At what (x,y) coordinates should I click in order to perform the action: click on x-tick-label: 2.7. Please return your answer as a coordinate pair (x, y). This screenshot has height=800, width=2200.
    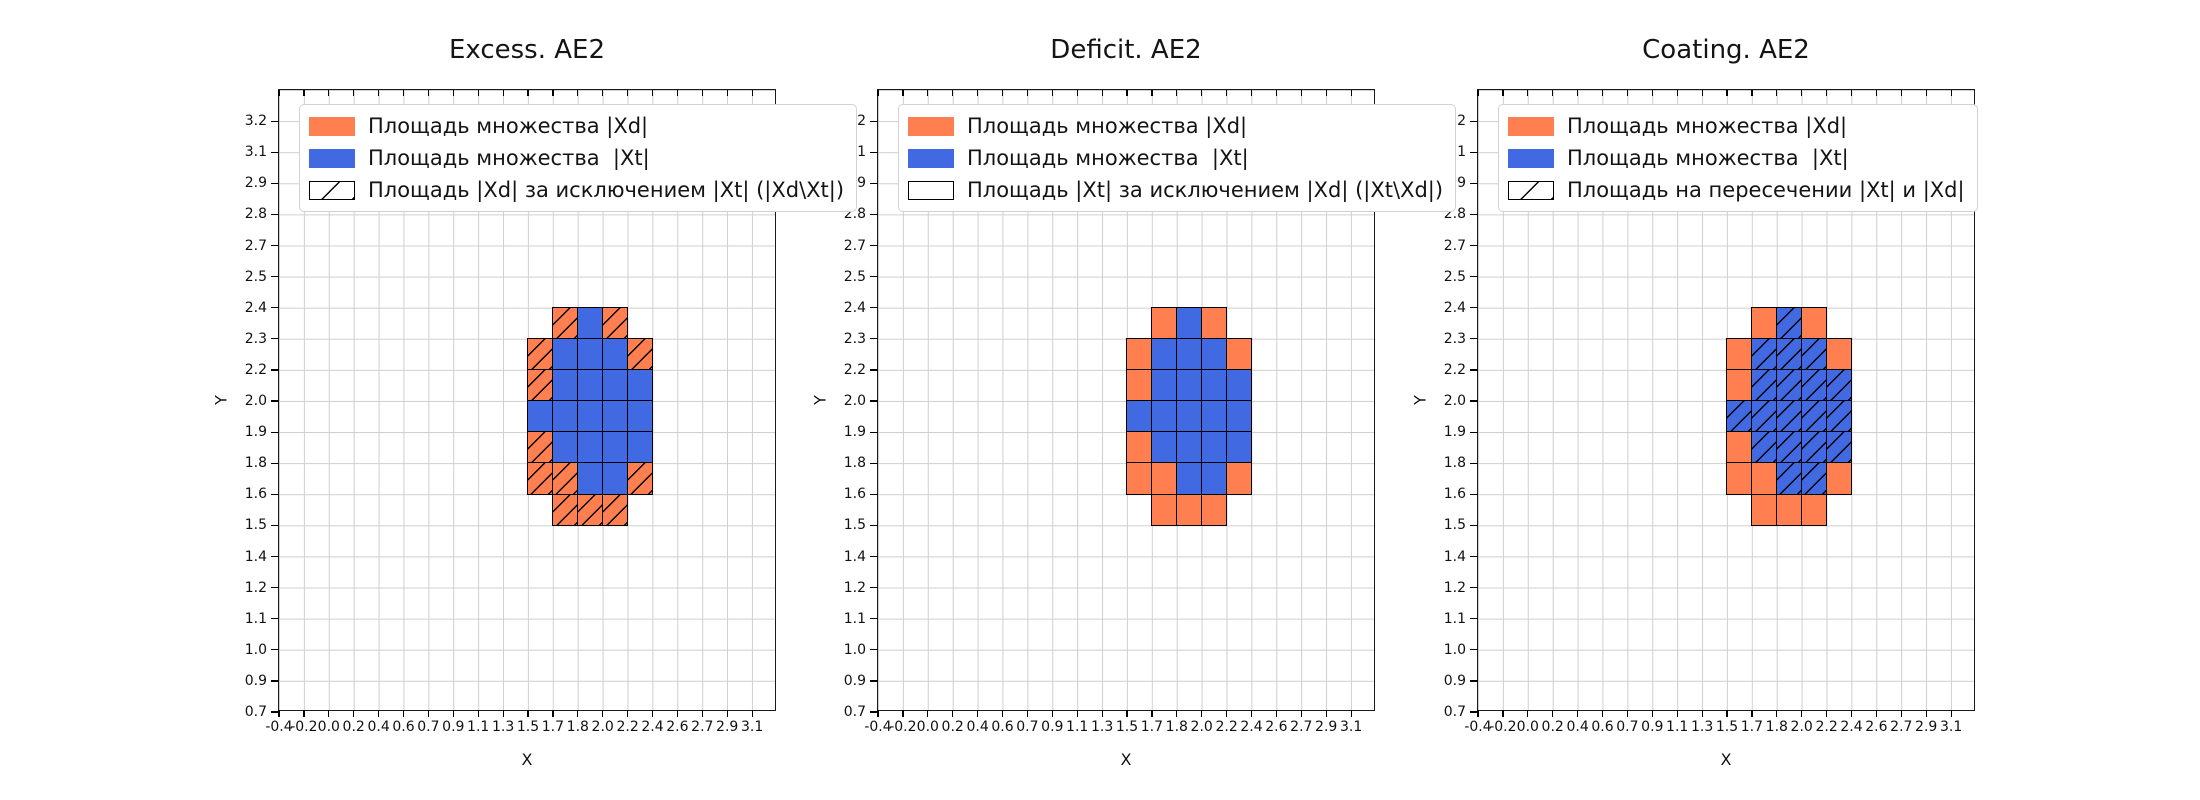
    Looking at the image, I should click on (1901, 727).